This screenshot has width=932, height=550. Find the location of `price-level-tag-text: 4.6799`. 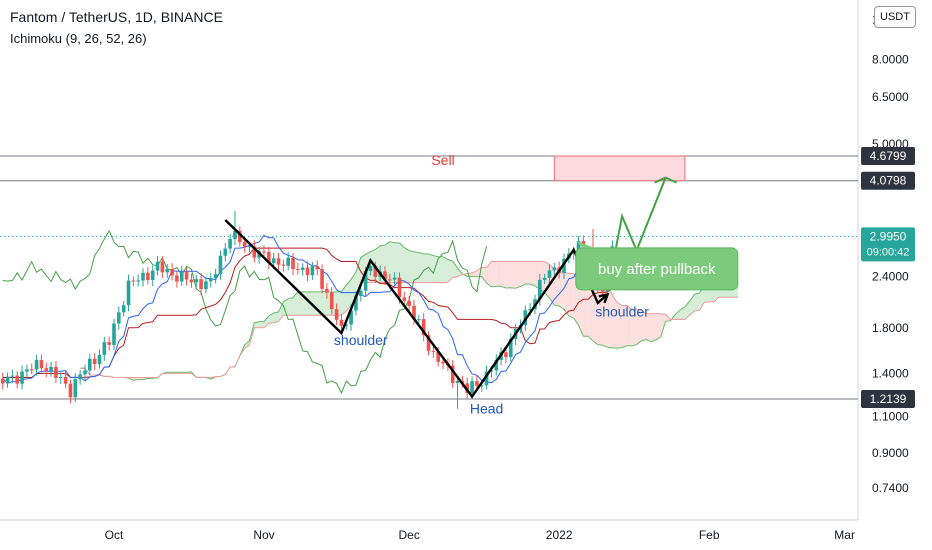

price-level-tag-text: 4.6799 is located at coordinates (888, 156).